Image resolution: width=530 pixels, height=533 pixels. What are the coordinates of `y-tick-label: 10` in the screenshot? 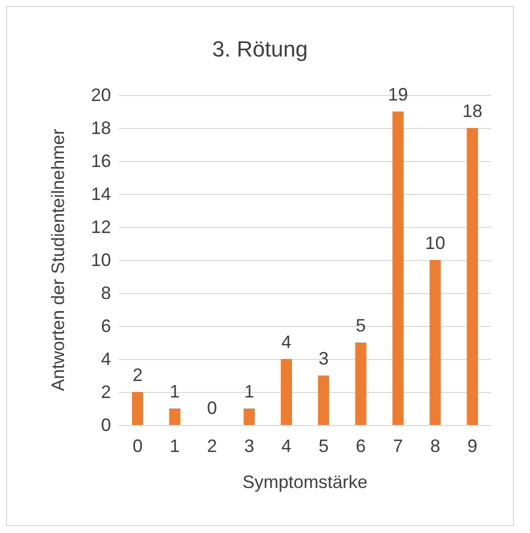 It's located at (100, 260).